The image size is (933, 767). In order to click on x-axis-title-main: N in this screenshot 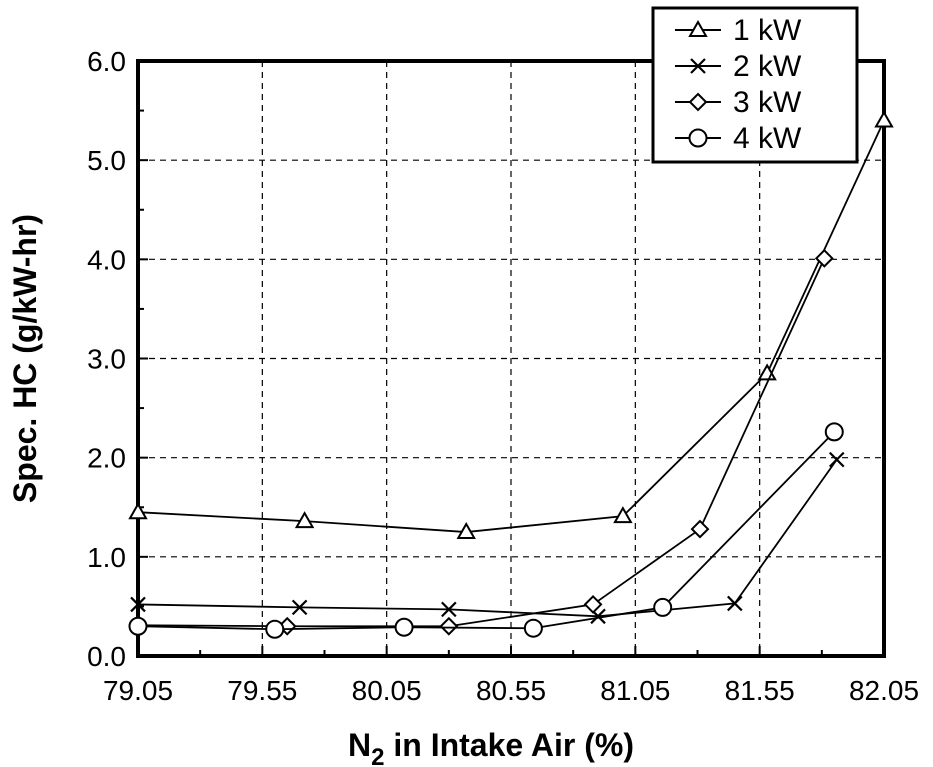, I will do `click(359, 745)`.